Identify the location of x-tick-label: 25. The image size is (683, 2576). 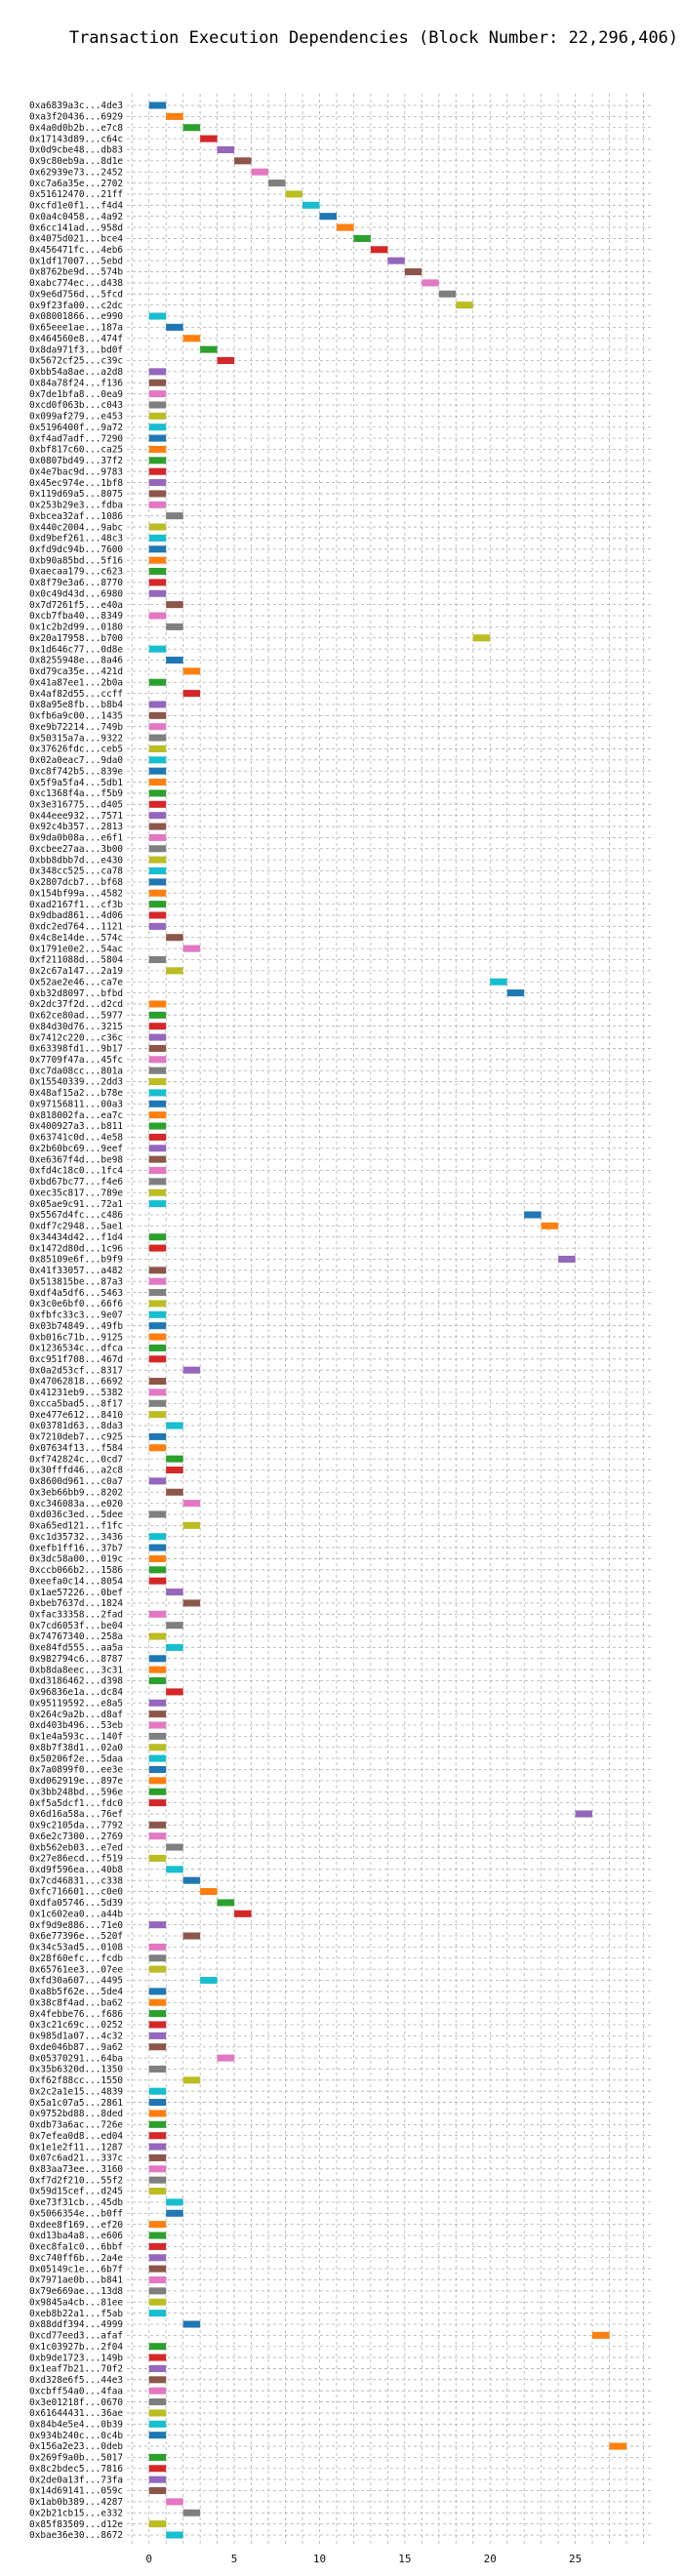
(575, 2559).